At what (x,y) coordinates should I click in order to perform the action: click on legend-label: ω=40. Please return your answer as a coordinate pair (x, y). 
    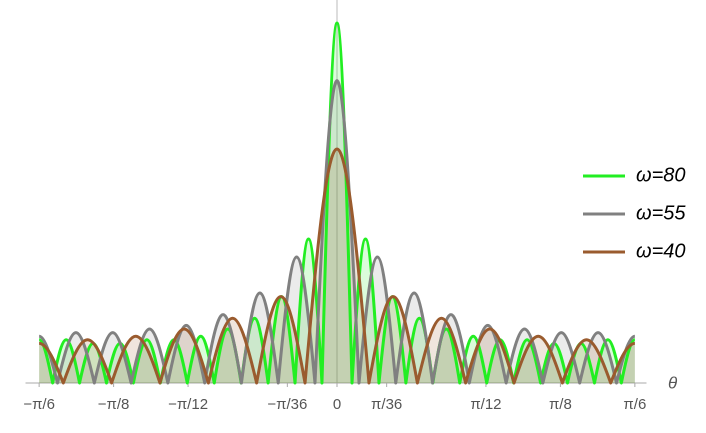
    Looking at the image, I should click on (661, 251).